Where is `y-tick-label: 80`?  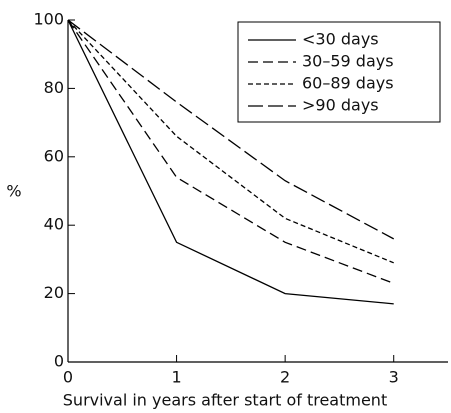
y-tick-label: 80 is located at coordinates (54, 87).